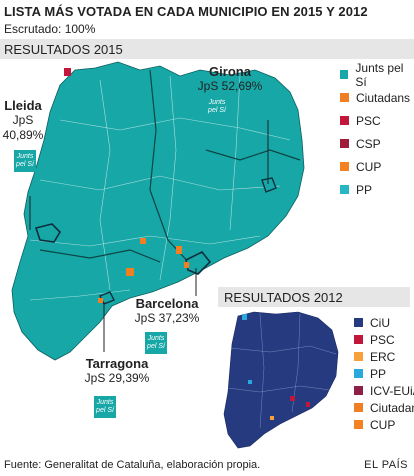 This screenshot has height=476, width=414. I want to click on legend-2012-item: PP, so click(384, 373).